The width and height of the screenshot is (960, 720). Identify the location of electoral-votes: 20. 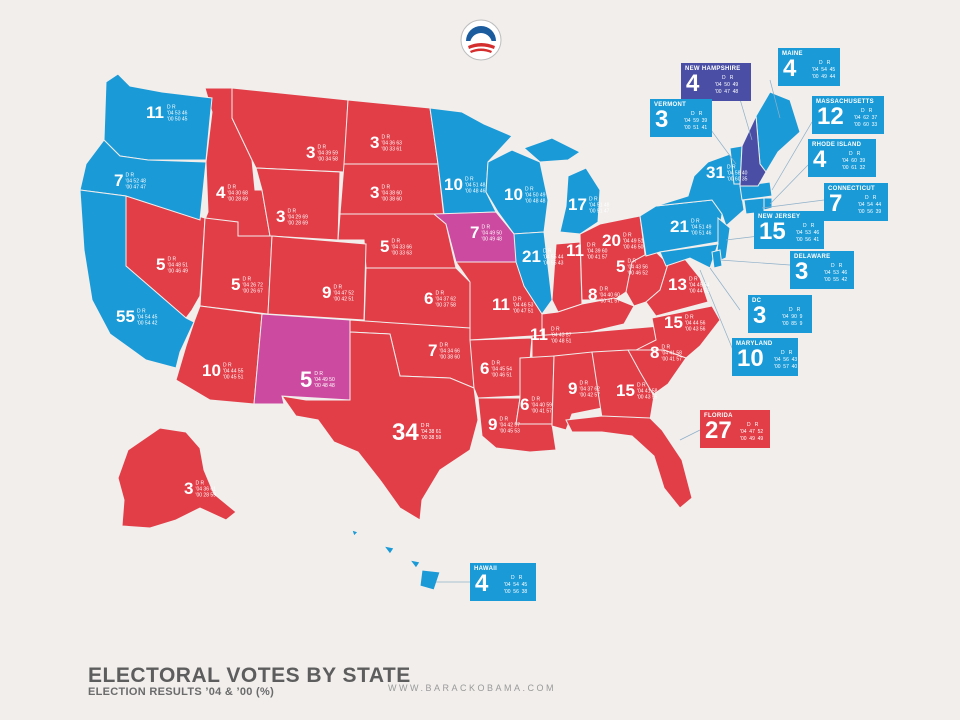
(611, 240).